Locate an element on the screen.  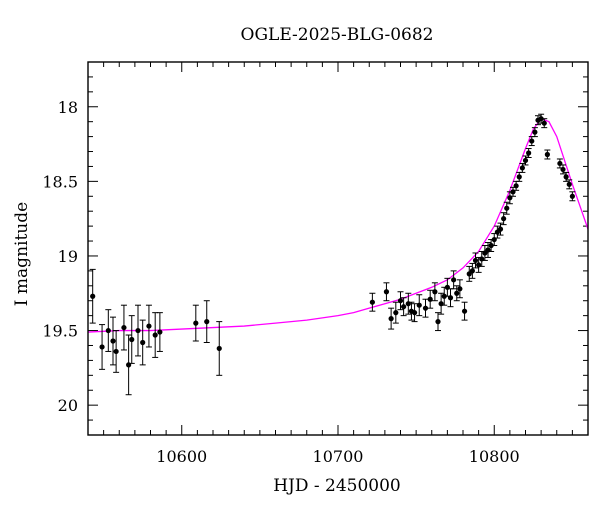
y-tick-label: 20 is located at coordinates (68, 405).